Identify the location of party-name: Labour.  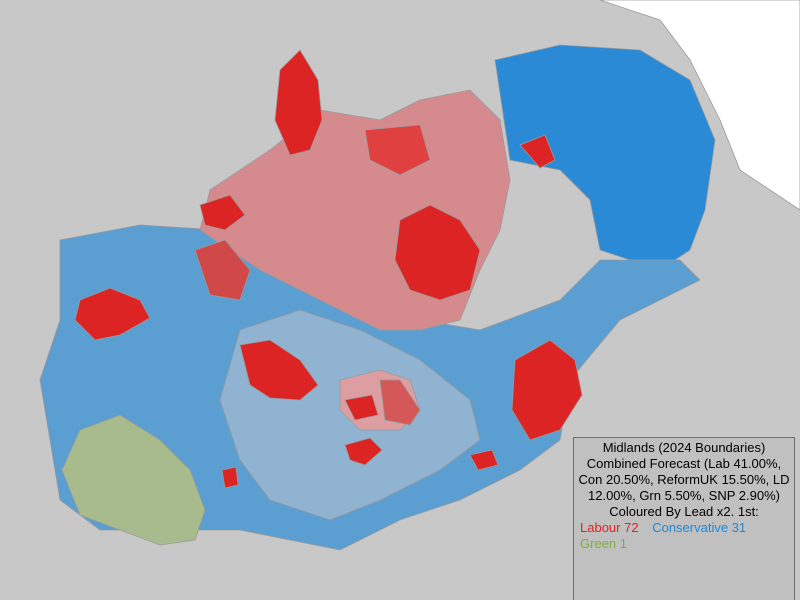
(600, 527).